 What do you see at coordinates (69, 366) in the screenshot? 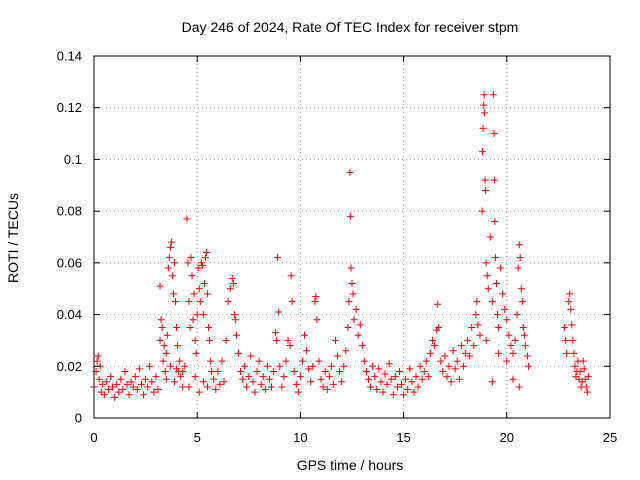
I see `y-tick-label: 0.02` at bounding box center [69, 366].